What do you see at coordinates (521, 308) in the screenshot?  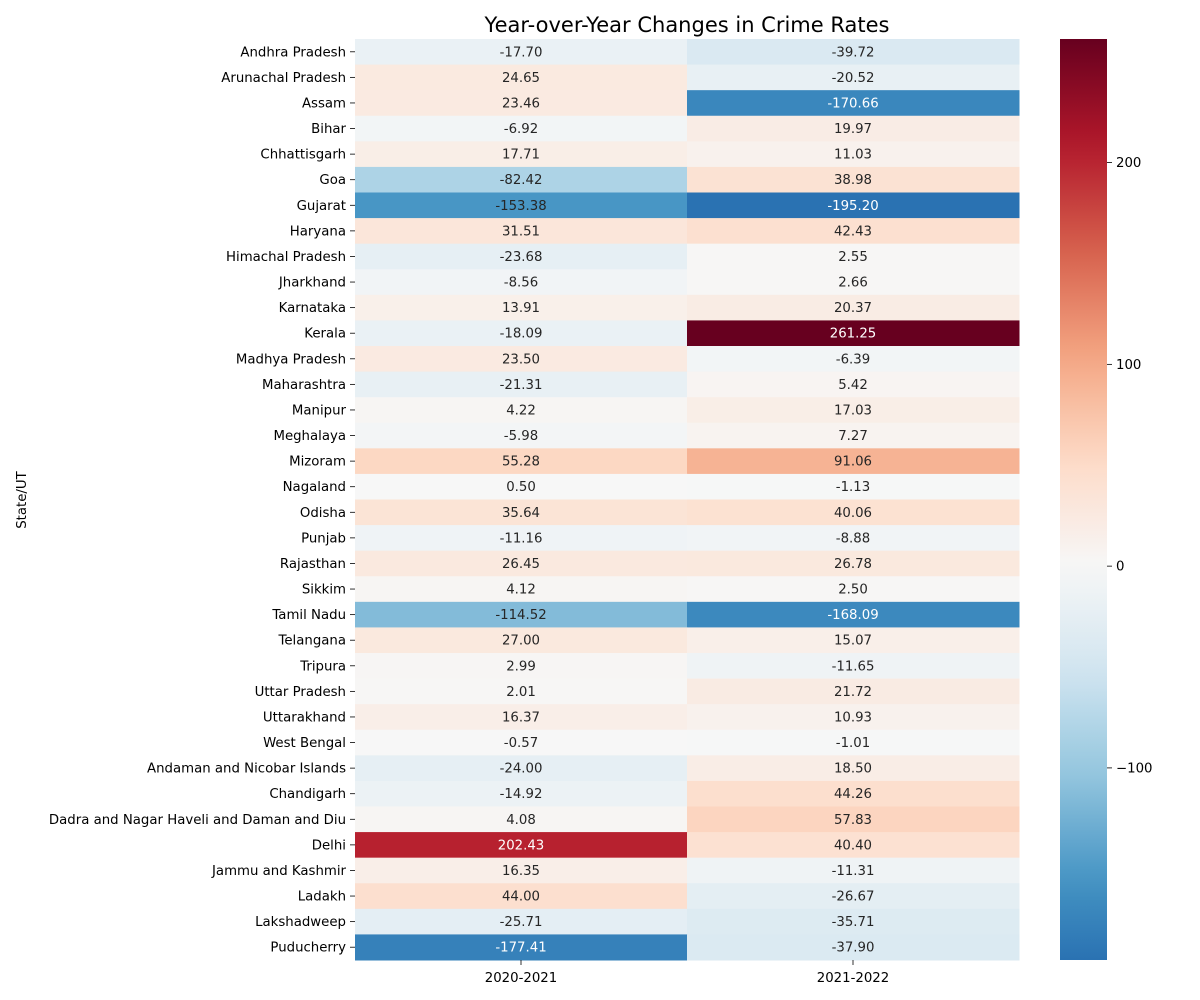 I see `cell-value-label: 13.91` at bounding box center [521, 308].